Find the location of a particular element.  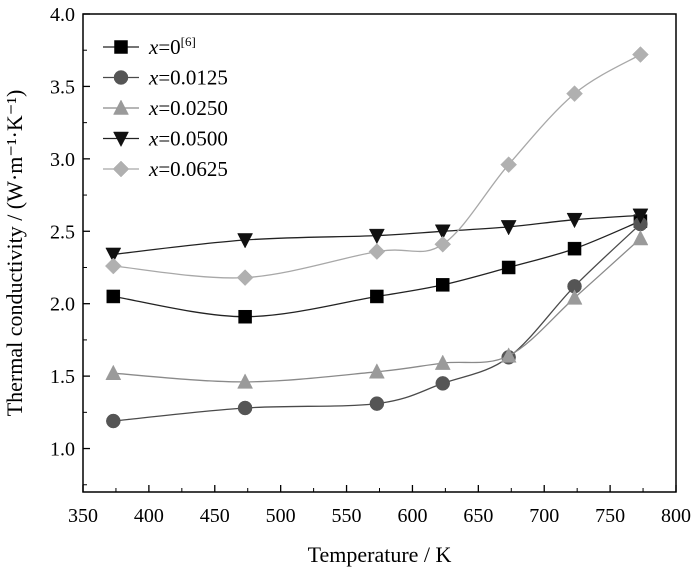

x-tick-label: 400 is located at coordinates (149, 516).